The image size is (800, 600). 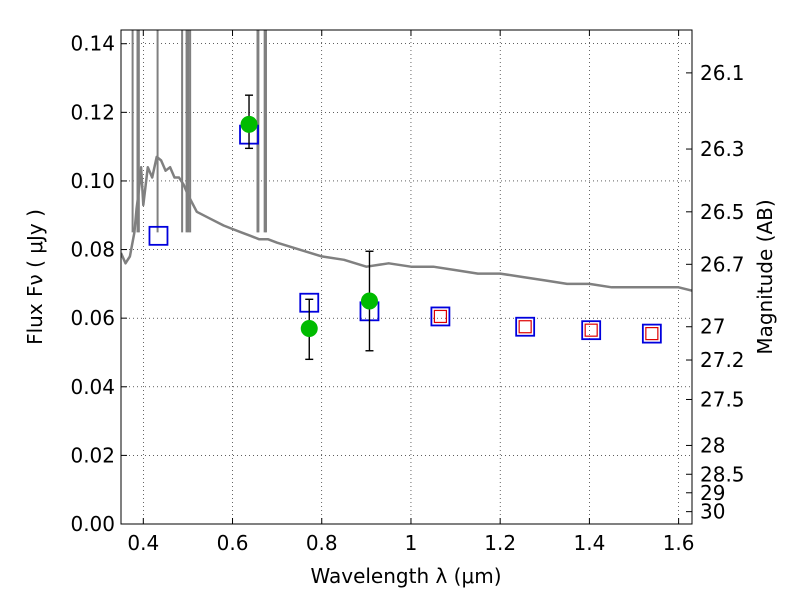 What do you see at coordinates (92, 318) in the screenshot?
I see `y-tick-label: 0.06` at bounding box center [92, 318].